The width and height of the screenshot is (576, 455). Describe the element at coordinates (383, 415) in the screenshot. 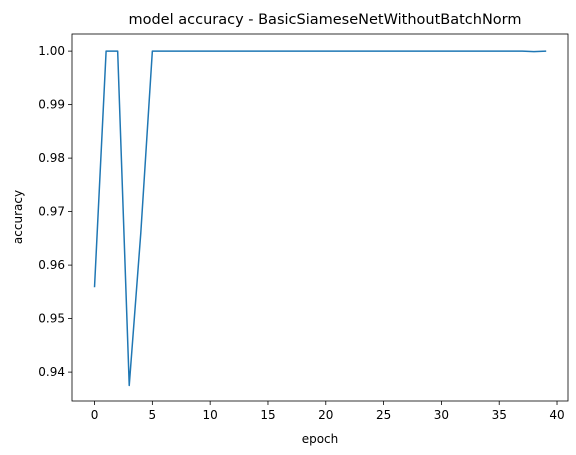

I see `x-tick-label: 25` at that location.